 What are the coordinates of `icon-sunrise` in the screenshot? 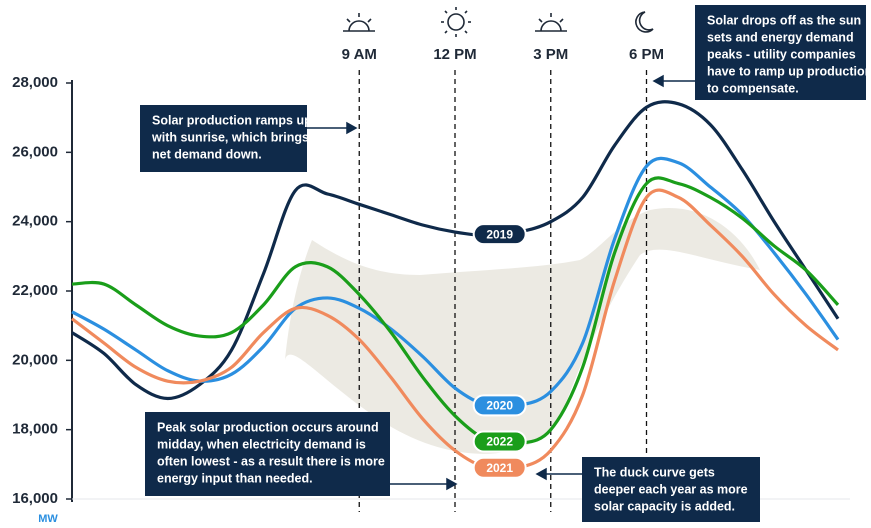 It's located at (359, 22).